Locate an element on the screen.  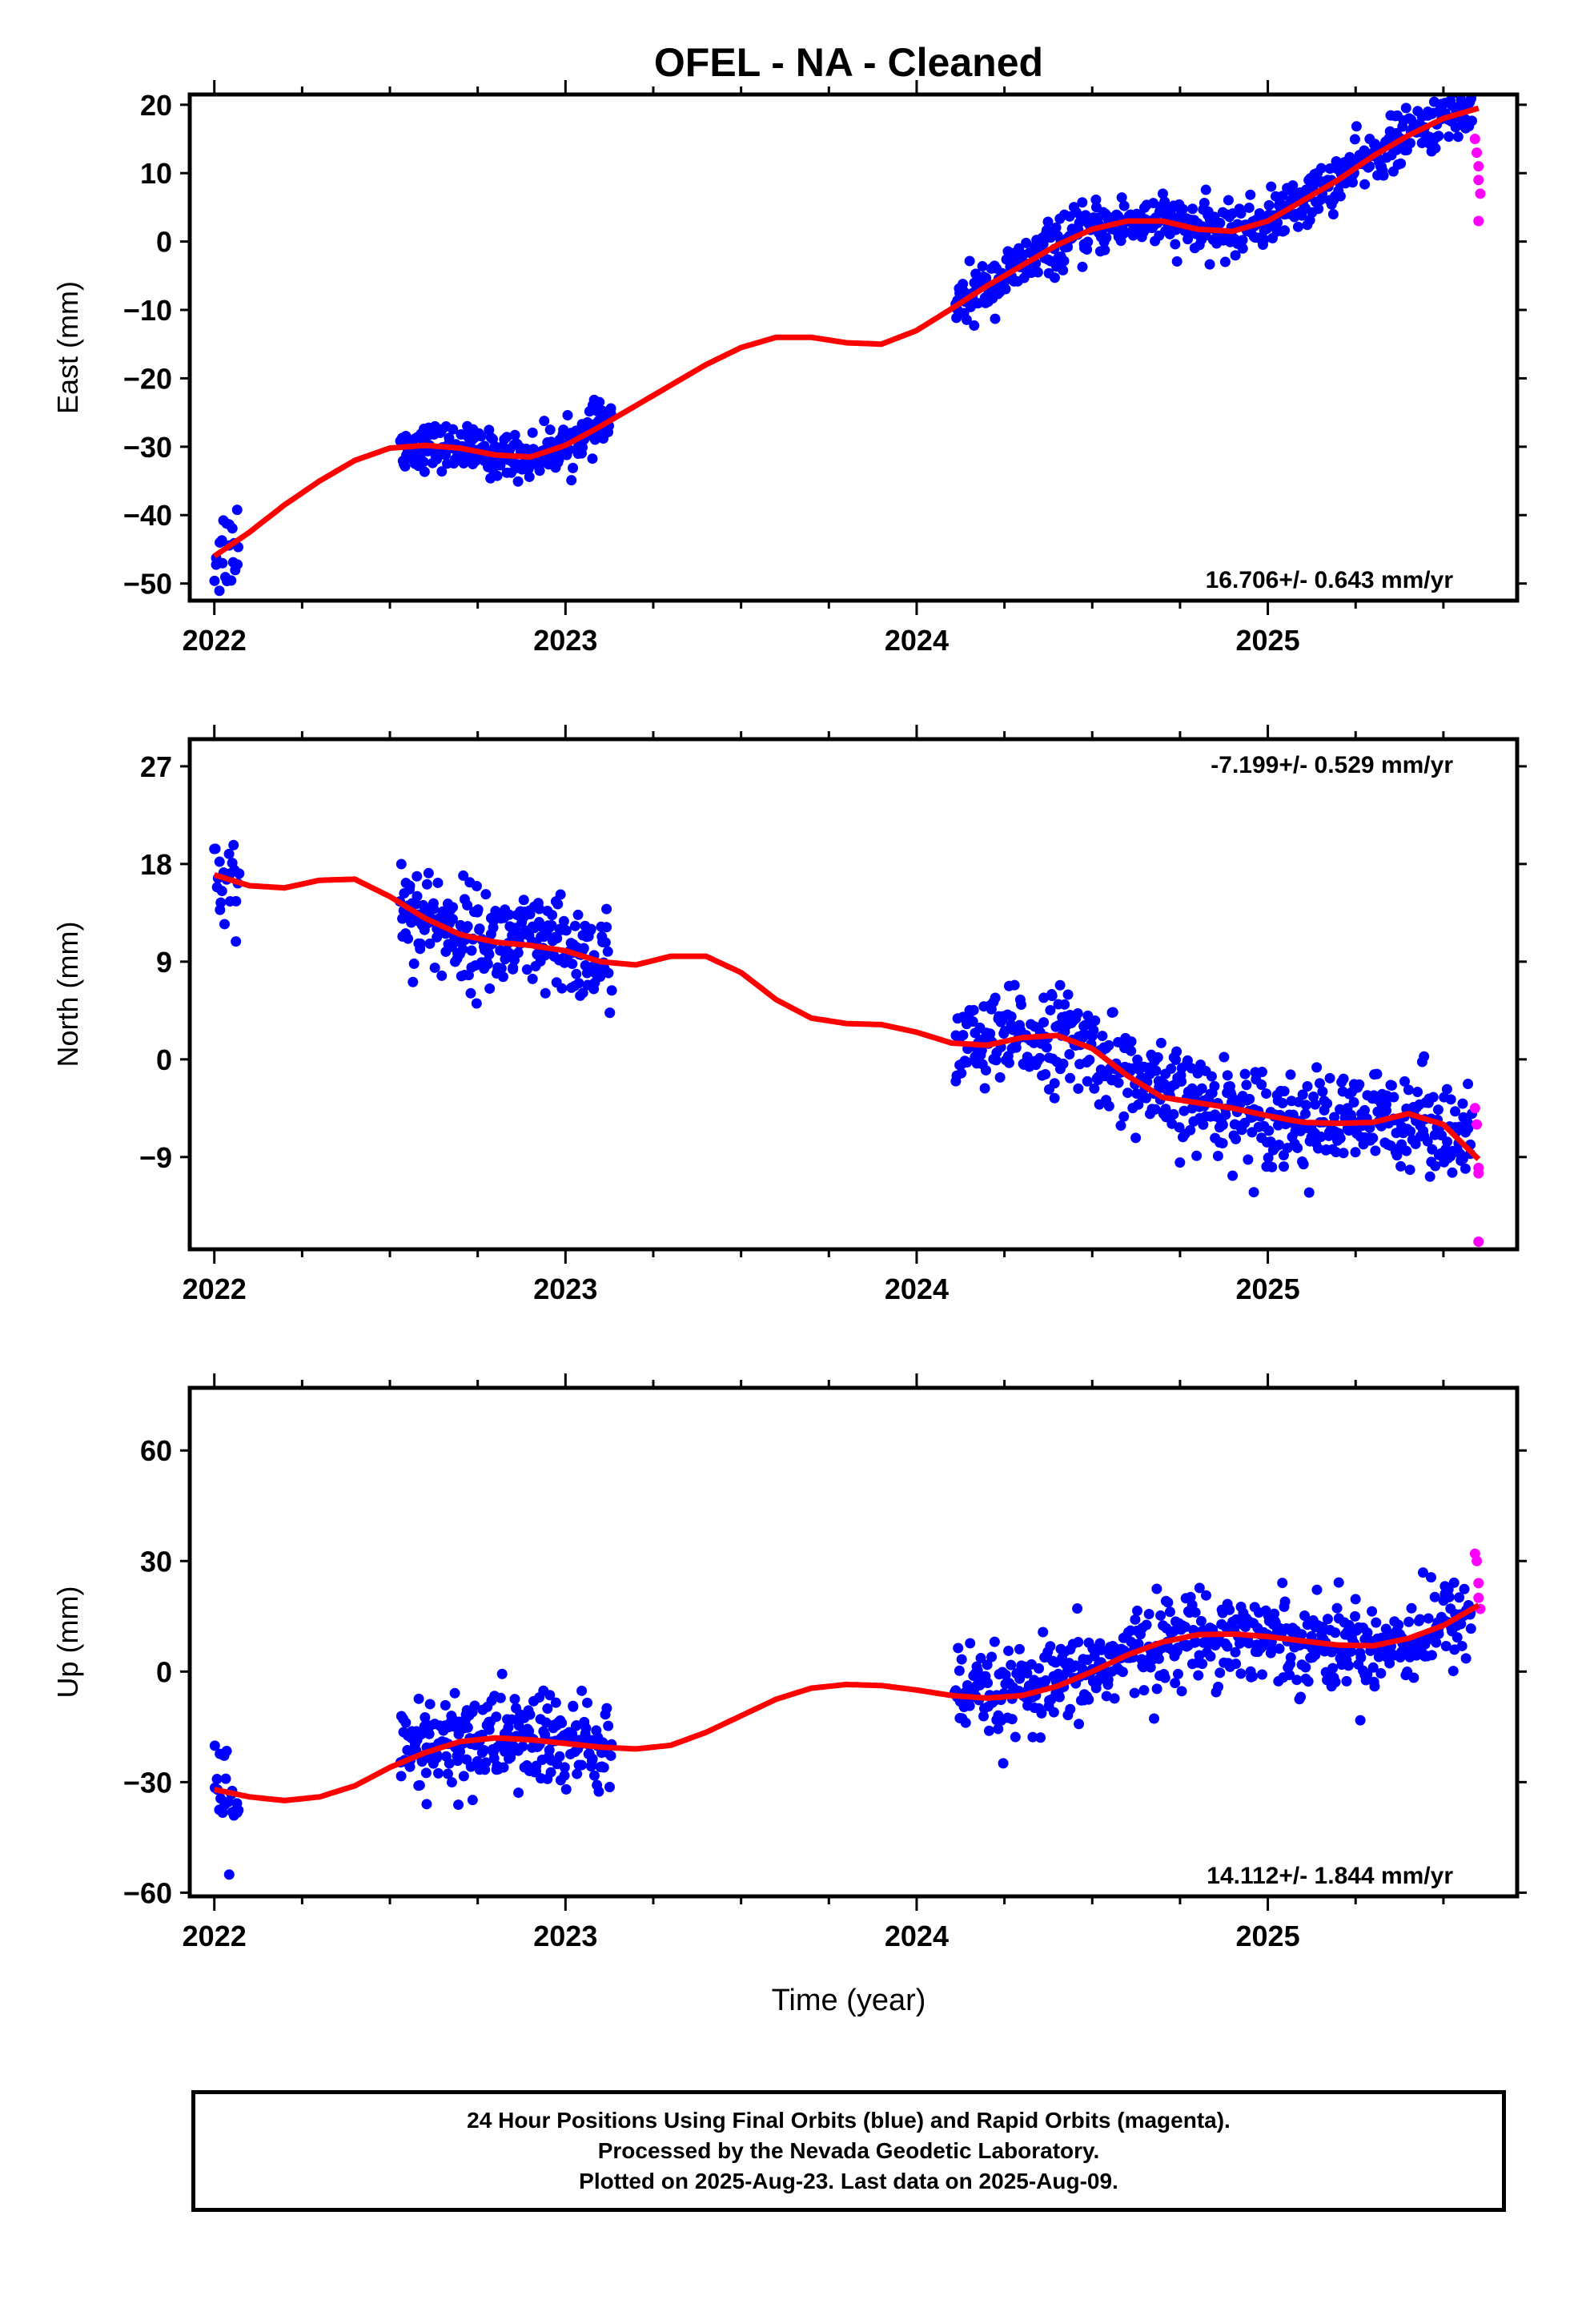
x-tick-label: 2023 is located at coordinates (565, 1936).